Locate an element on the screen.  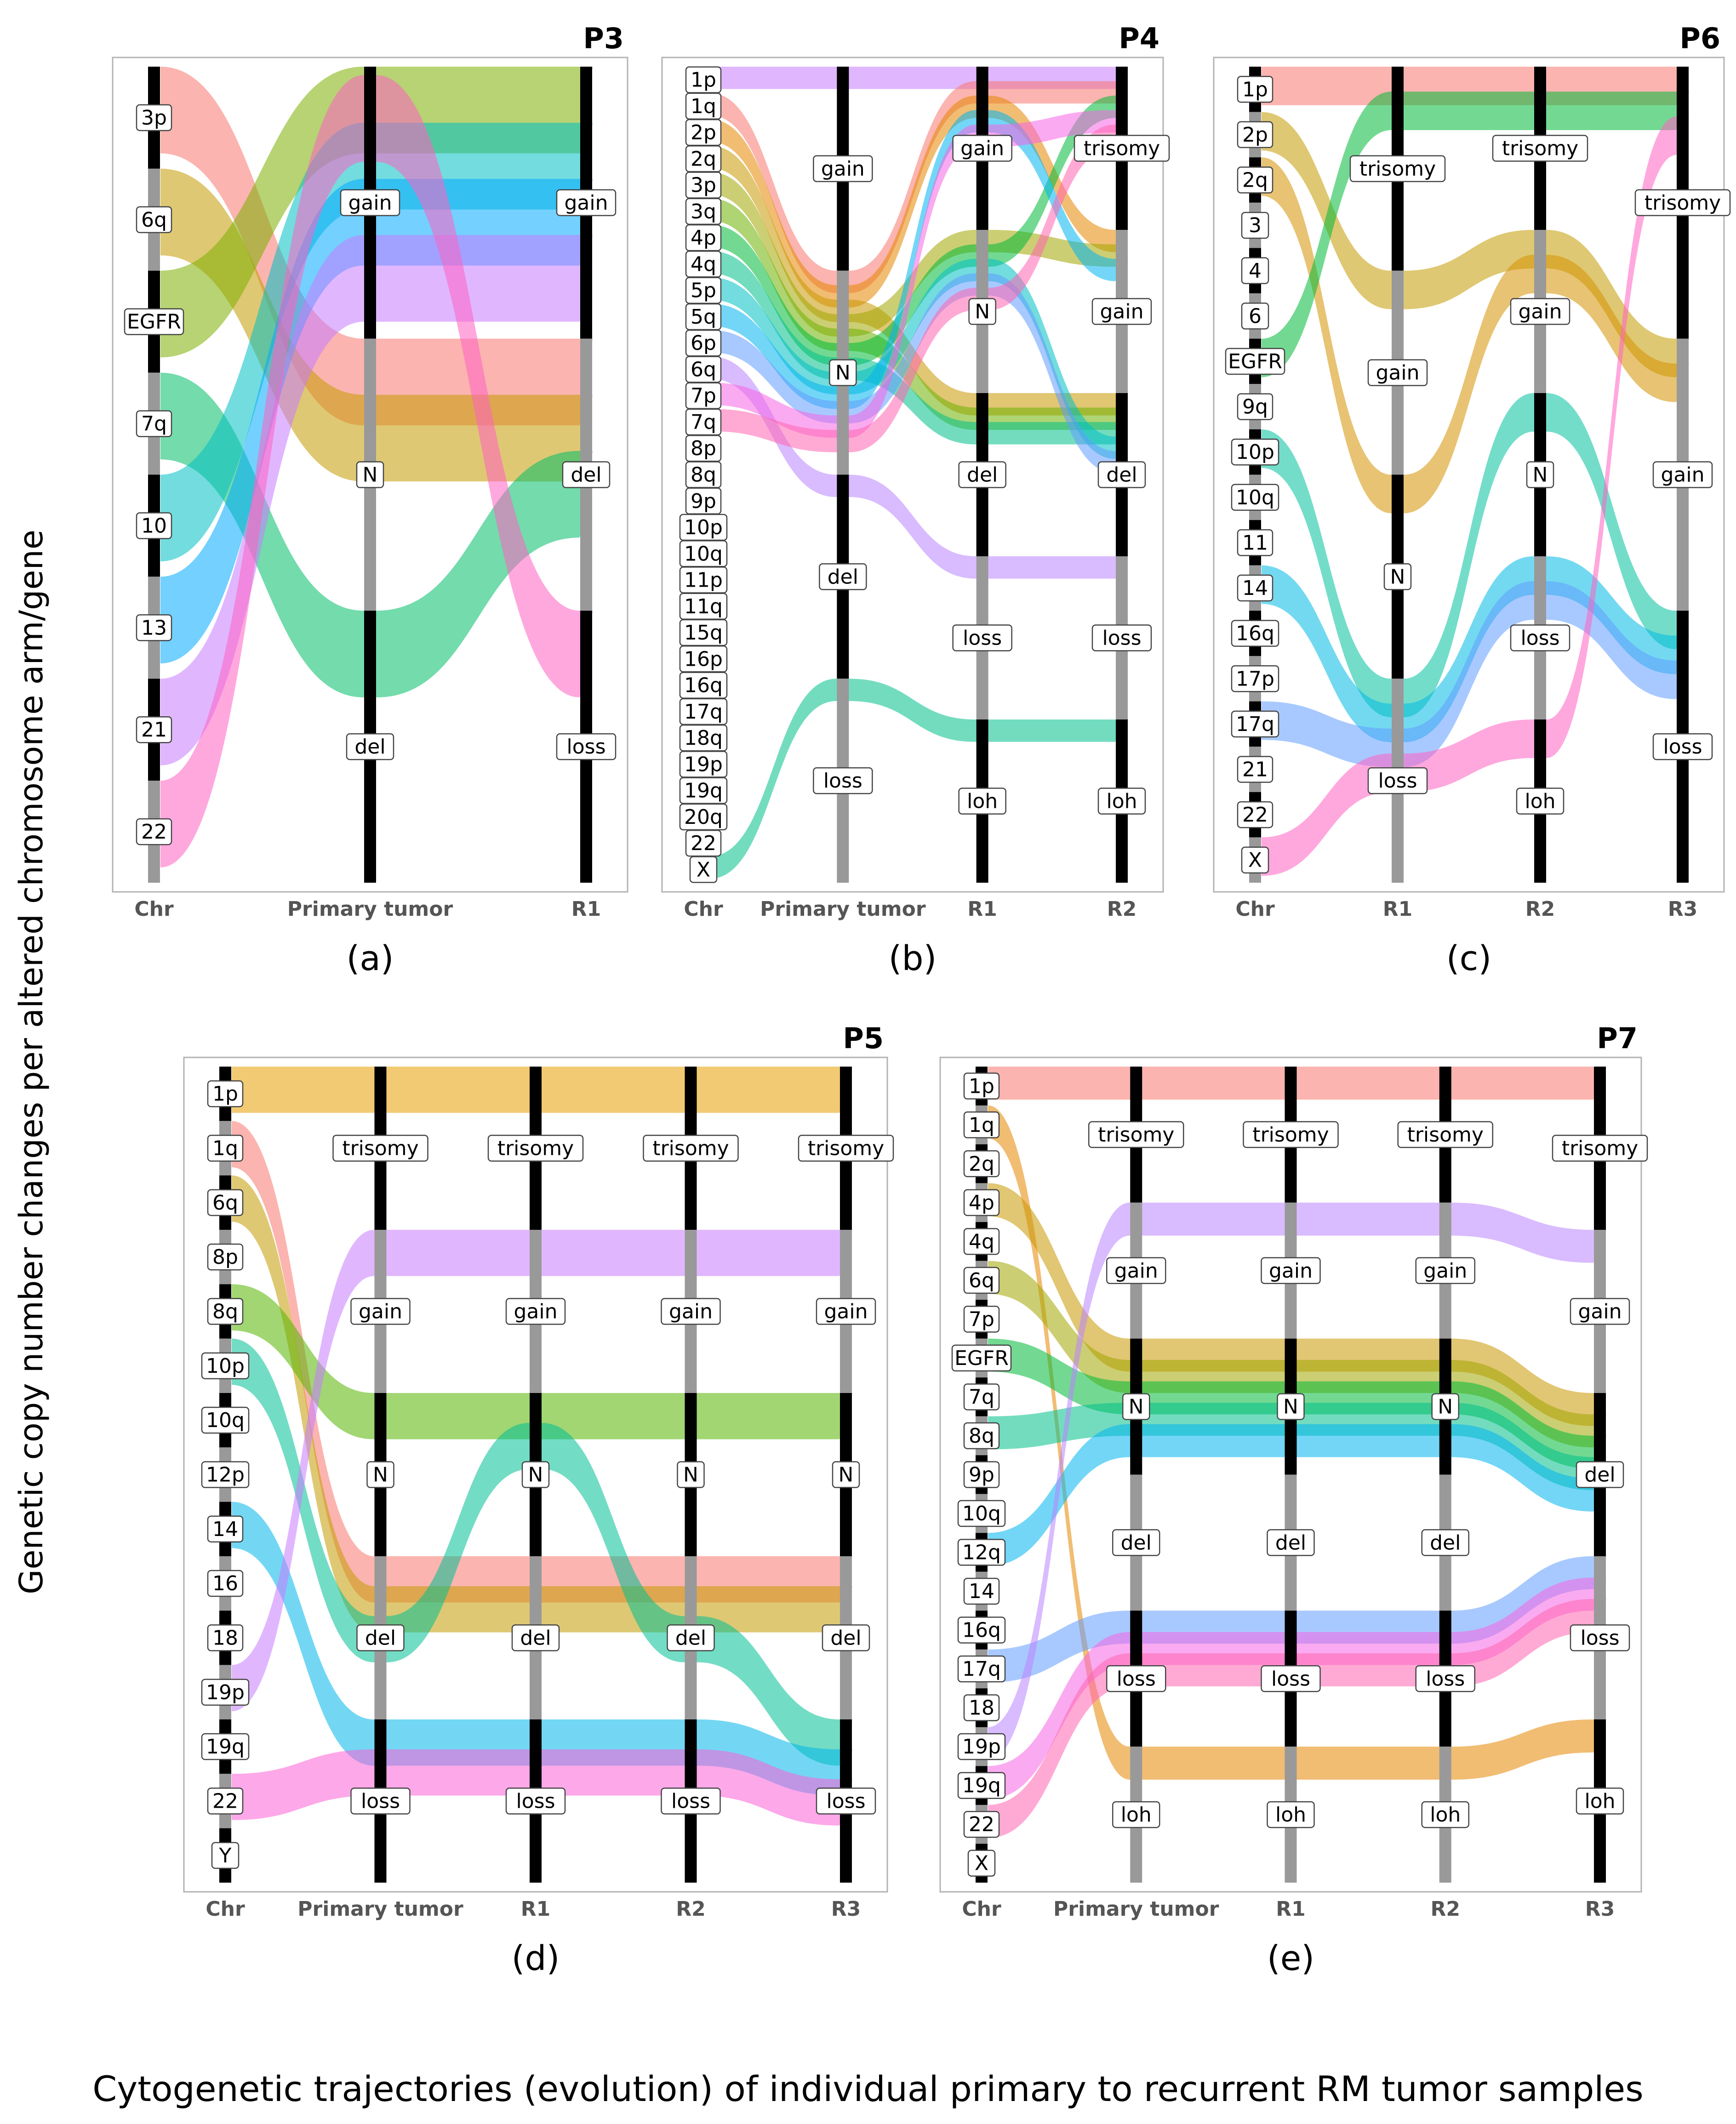
panel-sublabel: (d) is located at coordinates (536, 1958).